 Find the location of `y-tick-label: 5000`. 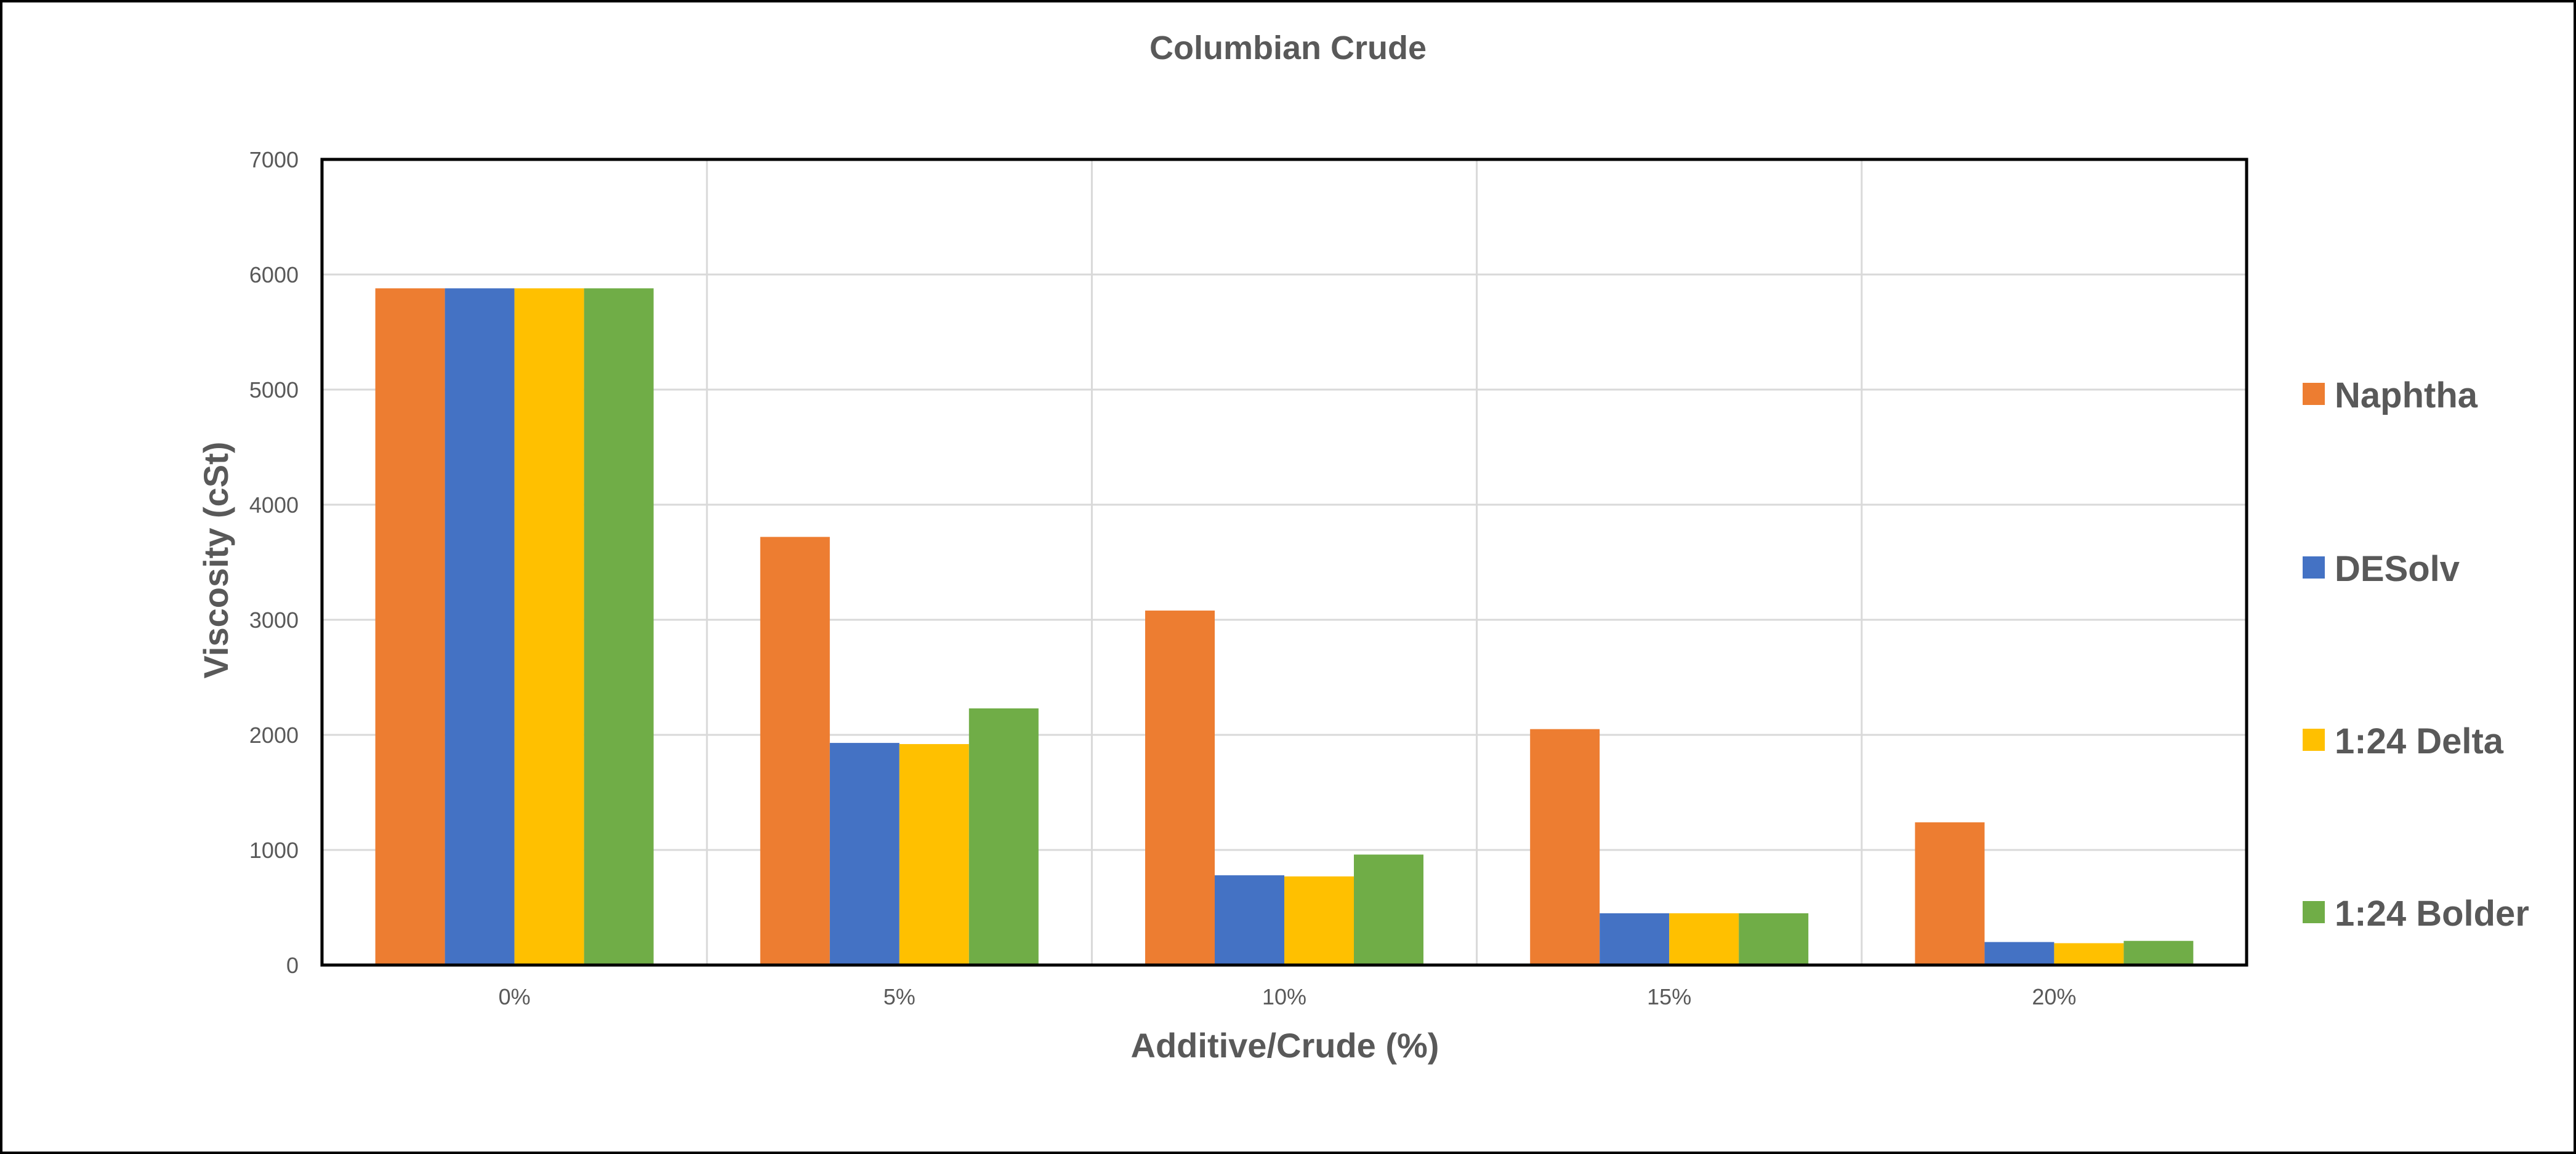

y-tick-label: 5000 is located at coordinates (274, 390).